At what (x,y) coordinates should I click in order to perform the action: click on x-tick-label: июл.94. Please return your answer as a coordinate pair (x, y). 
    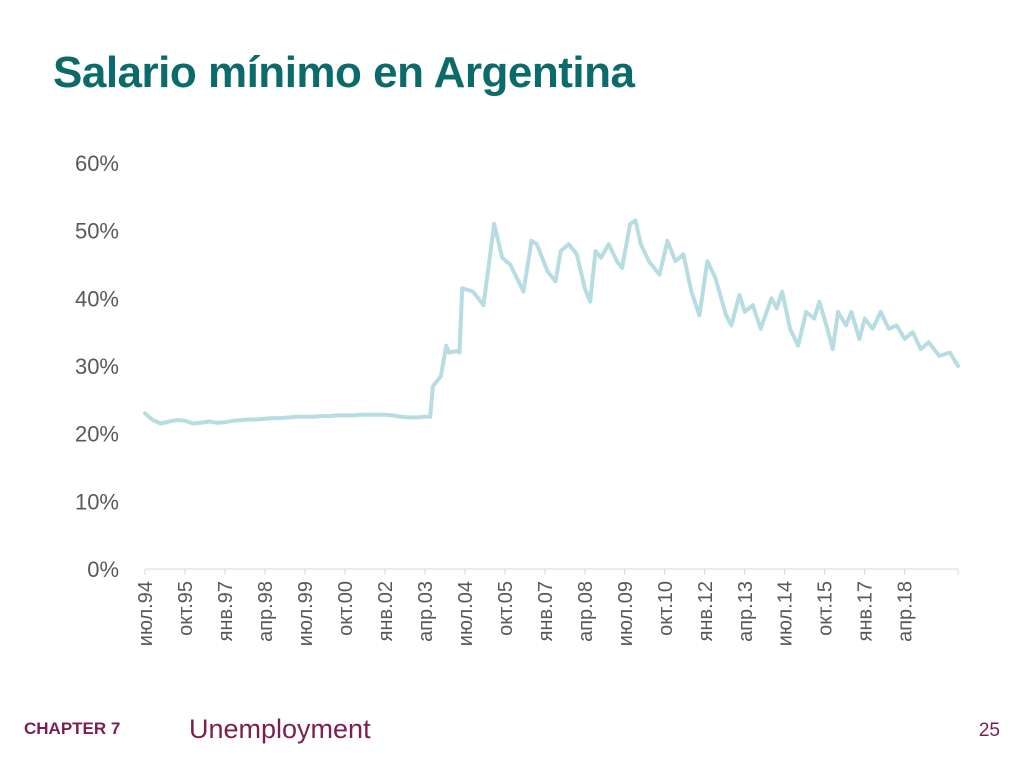
    Looking at the image, I should click on (146, 613).